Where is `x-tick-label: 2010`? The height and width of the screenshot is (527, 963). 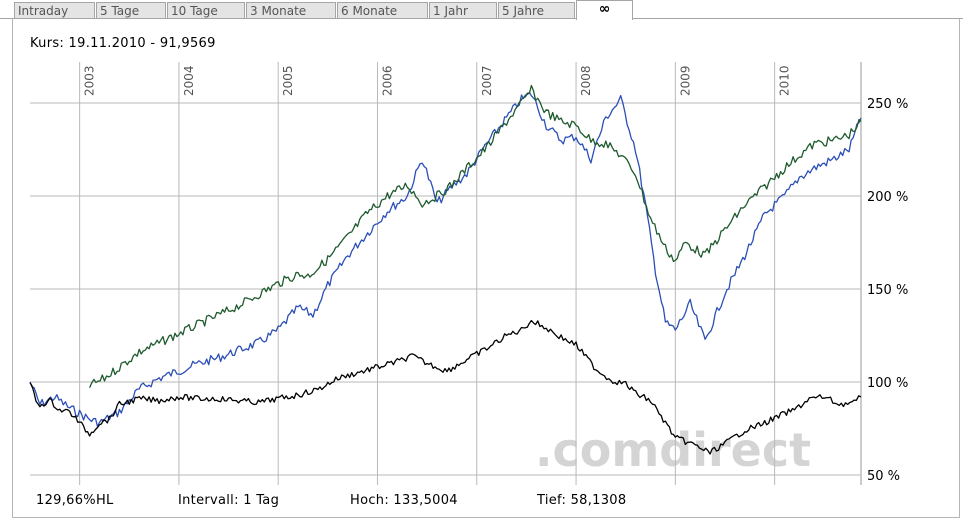 x-tick-label: 2010 is located at coordinates (785, 80).